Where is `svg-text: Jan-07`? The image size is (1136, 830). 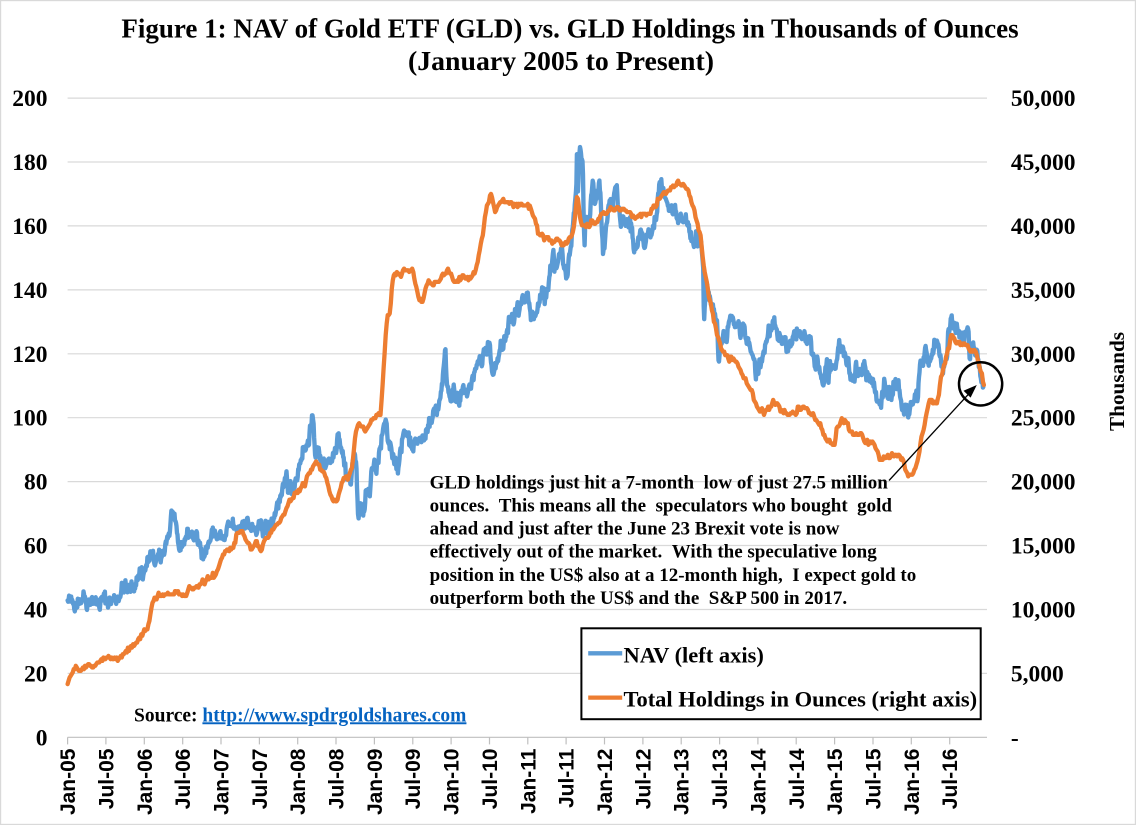 svg-text: Jan-07 is located at coordinates (222, 782).